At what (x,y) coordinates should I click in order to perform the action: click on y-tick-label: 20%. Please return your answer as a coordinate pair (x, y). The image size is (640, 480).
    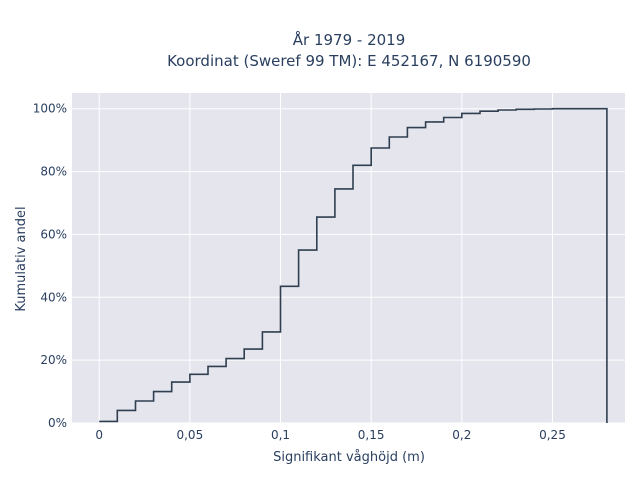
    Looking at the image, I should click on (53, 360).